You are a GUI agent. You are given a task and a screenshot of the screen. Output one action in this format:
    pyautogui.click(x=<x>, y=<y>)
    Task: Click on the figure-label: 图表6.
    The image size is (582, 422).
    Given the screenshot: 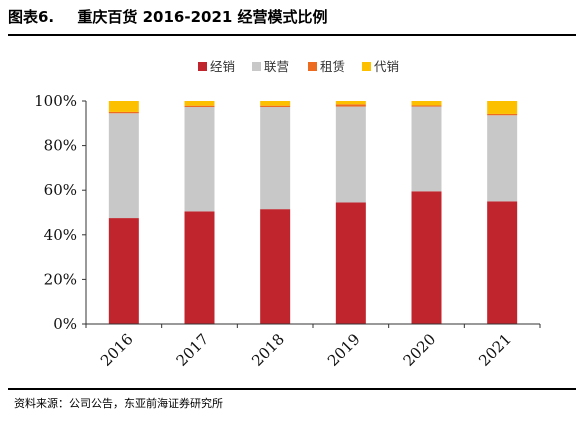 What is the action you would take?
    pyautogui.click(x=31, y=17)
    